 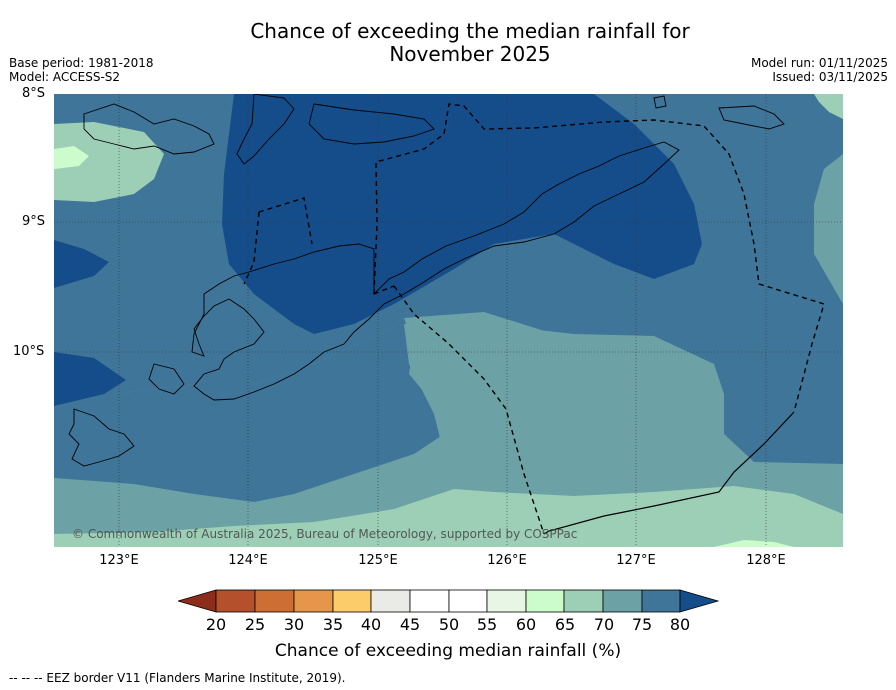 I want to click on lon-label-127e: 127°E, so click(x=636, y=560).